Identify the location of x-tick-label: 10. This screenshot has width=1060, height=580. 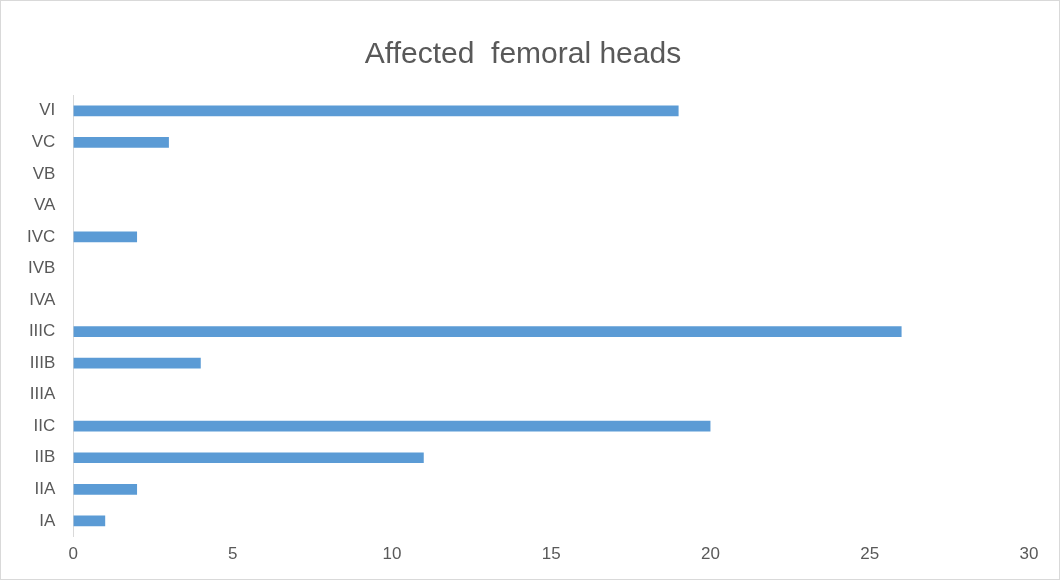
(392, 554).